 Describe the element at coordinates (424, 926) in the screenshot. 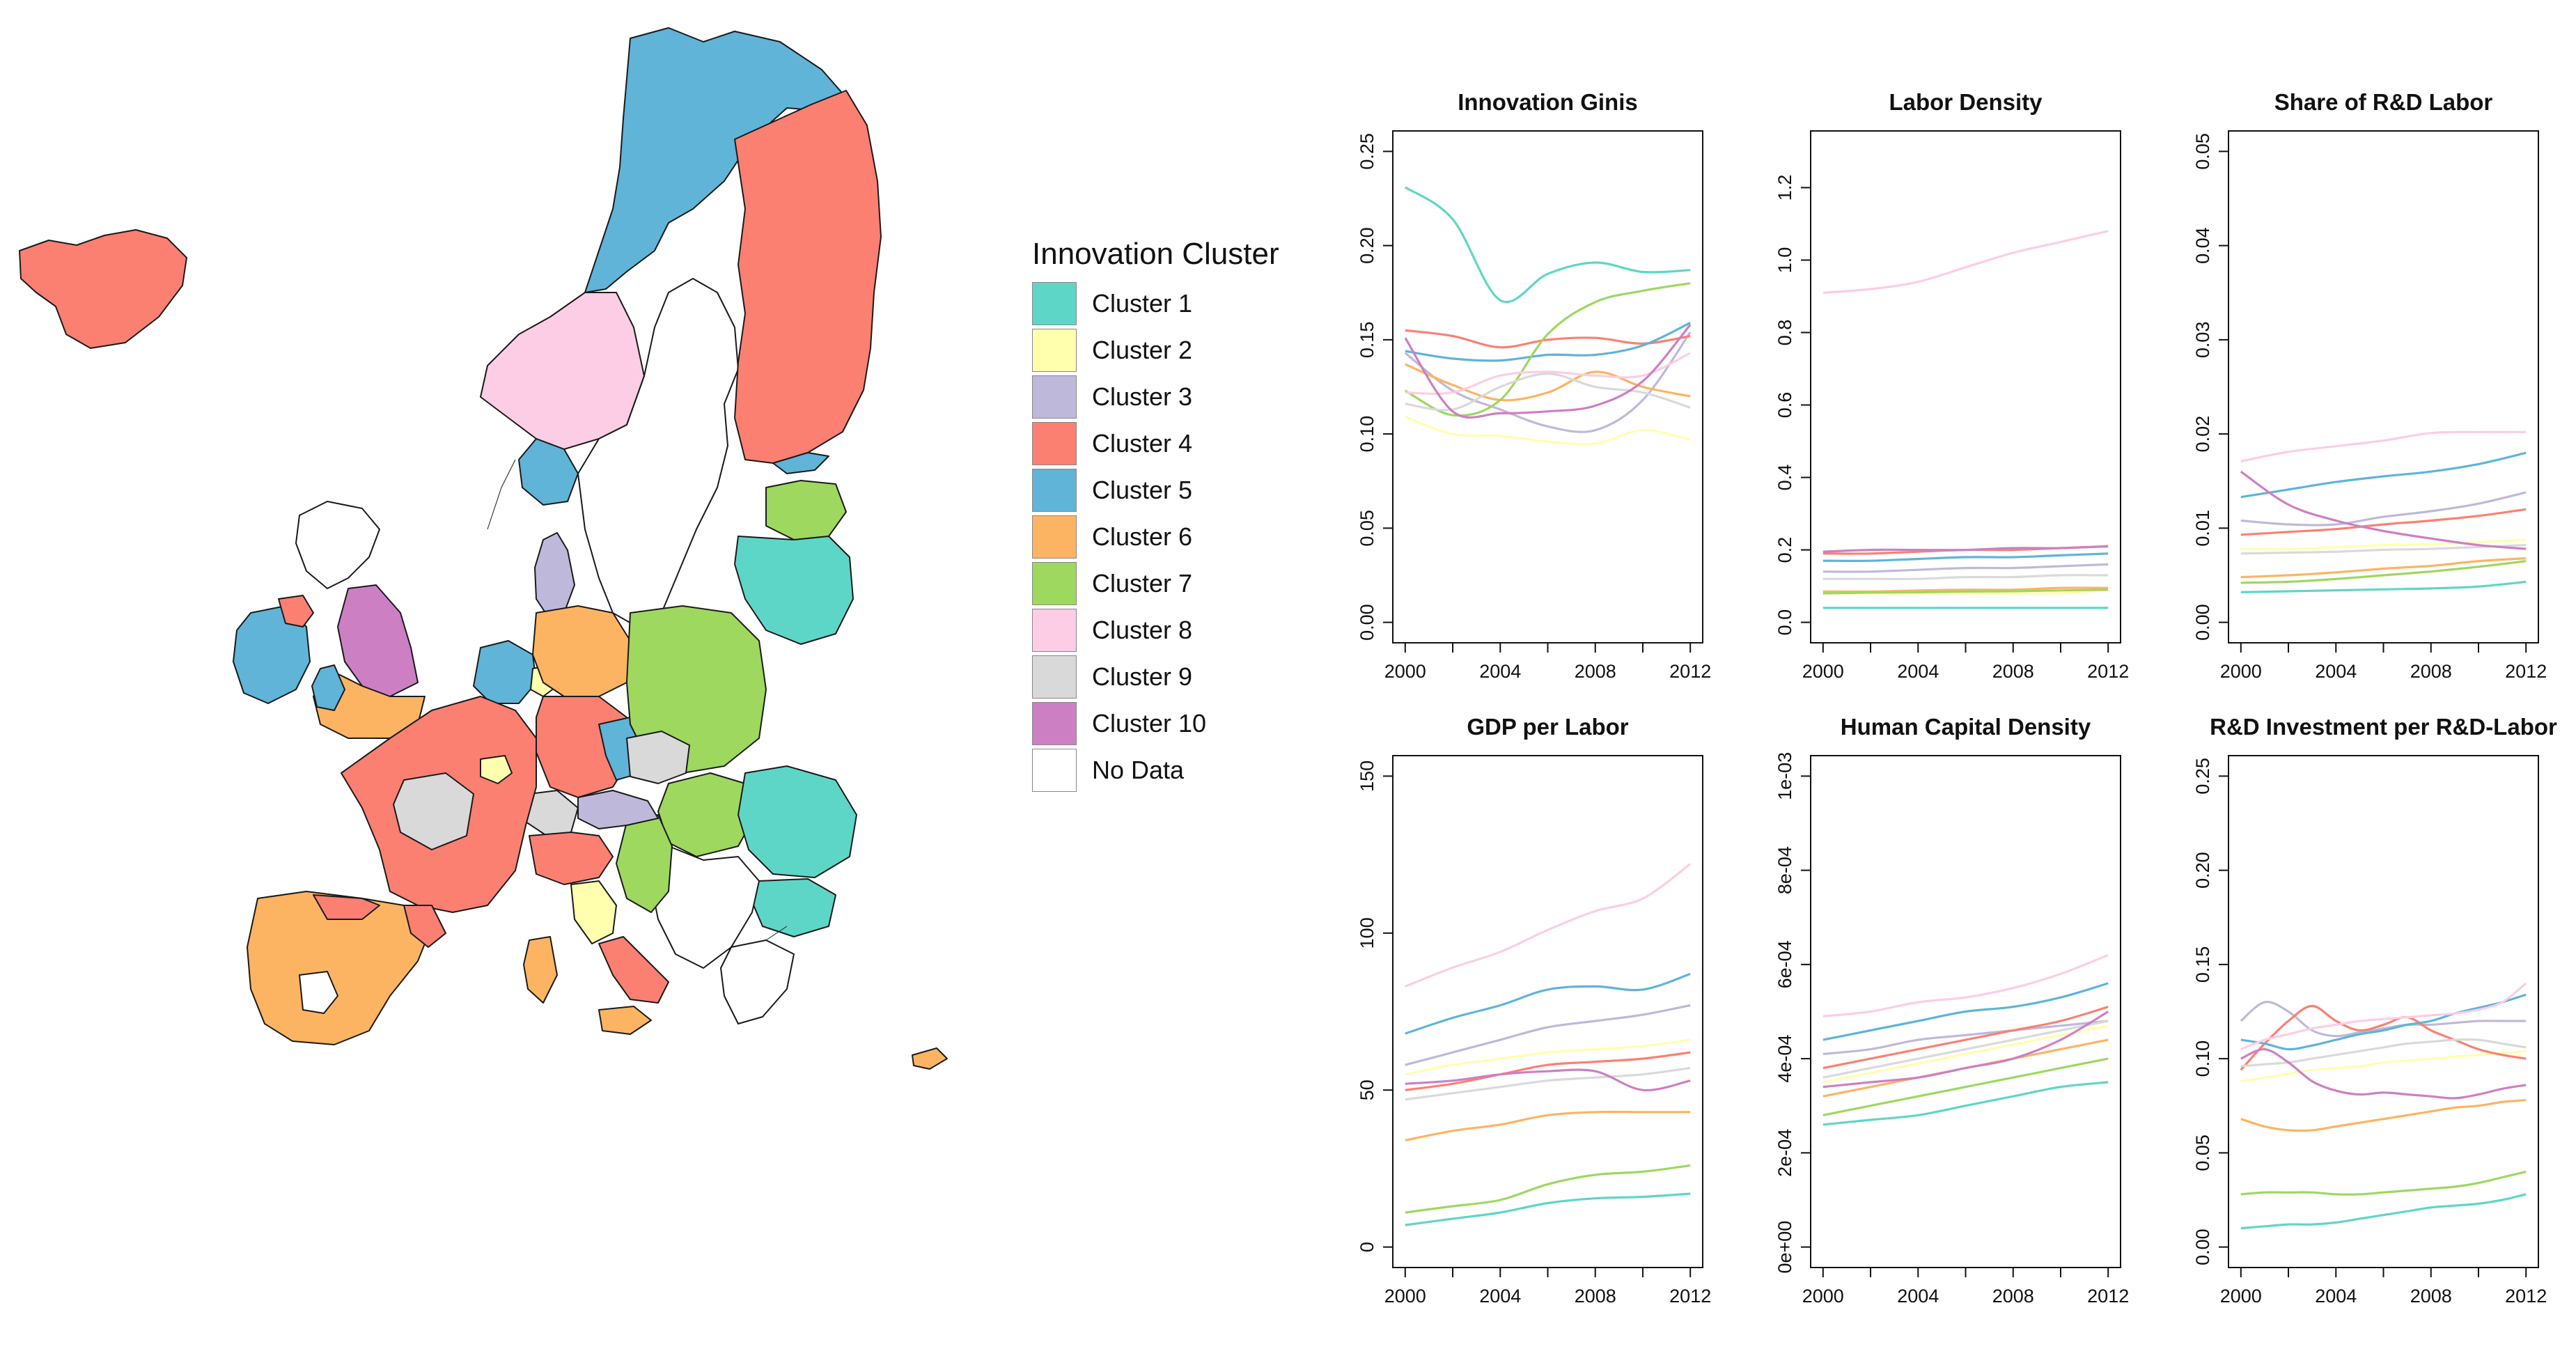

I see `region-spain-northeast` at that location.